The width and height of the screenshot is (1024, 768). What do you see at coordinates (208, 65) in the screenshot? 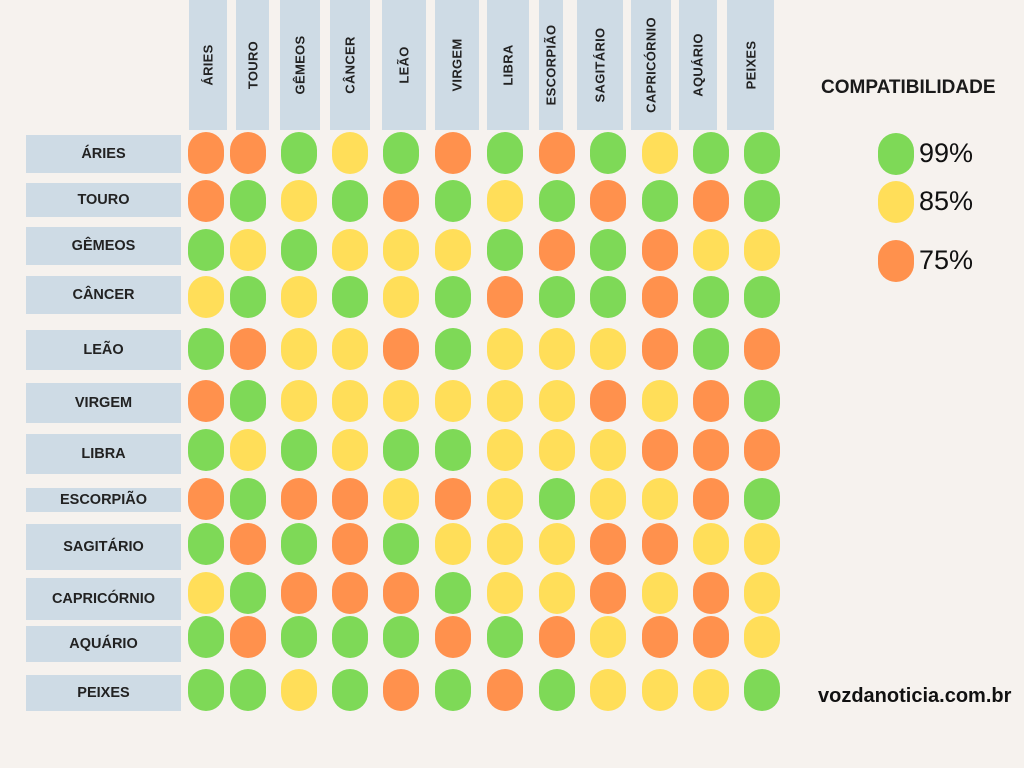
I see `column-header: ÁRIES` at bounding box center [208, 65].